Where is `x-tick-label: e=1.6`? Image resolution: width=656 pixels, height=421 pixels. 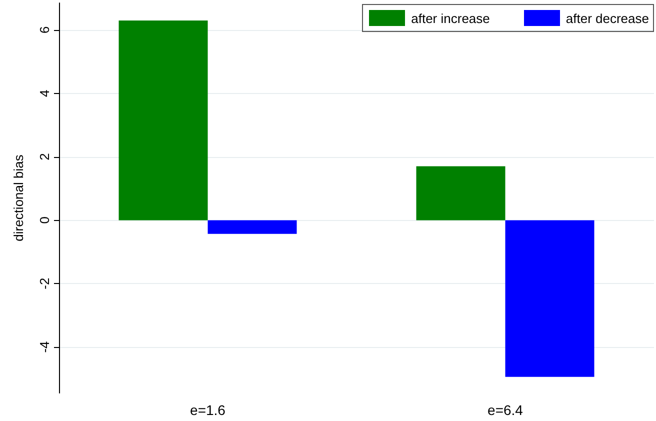
x-tick-label: e=1.6 is located at coordinates (208, 410).